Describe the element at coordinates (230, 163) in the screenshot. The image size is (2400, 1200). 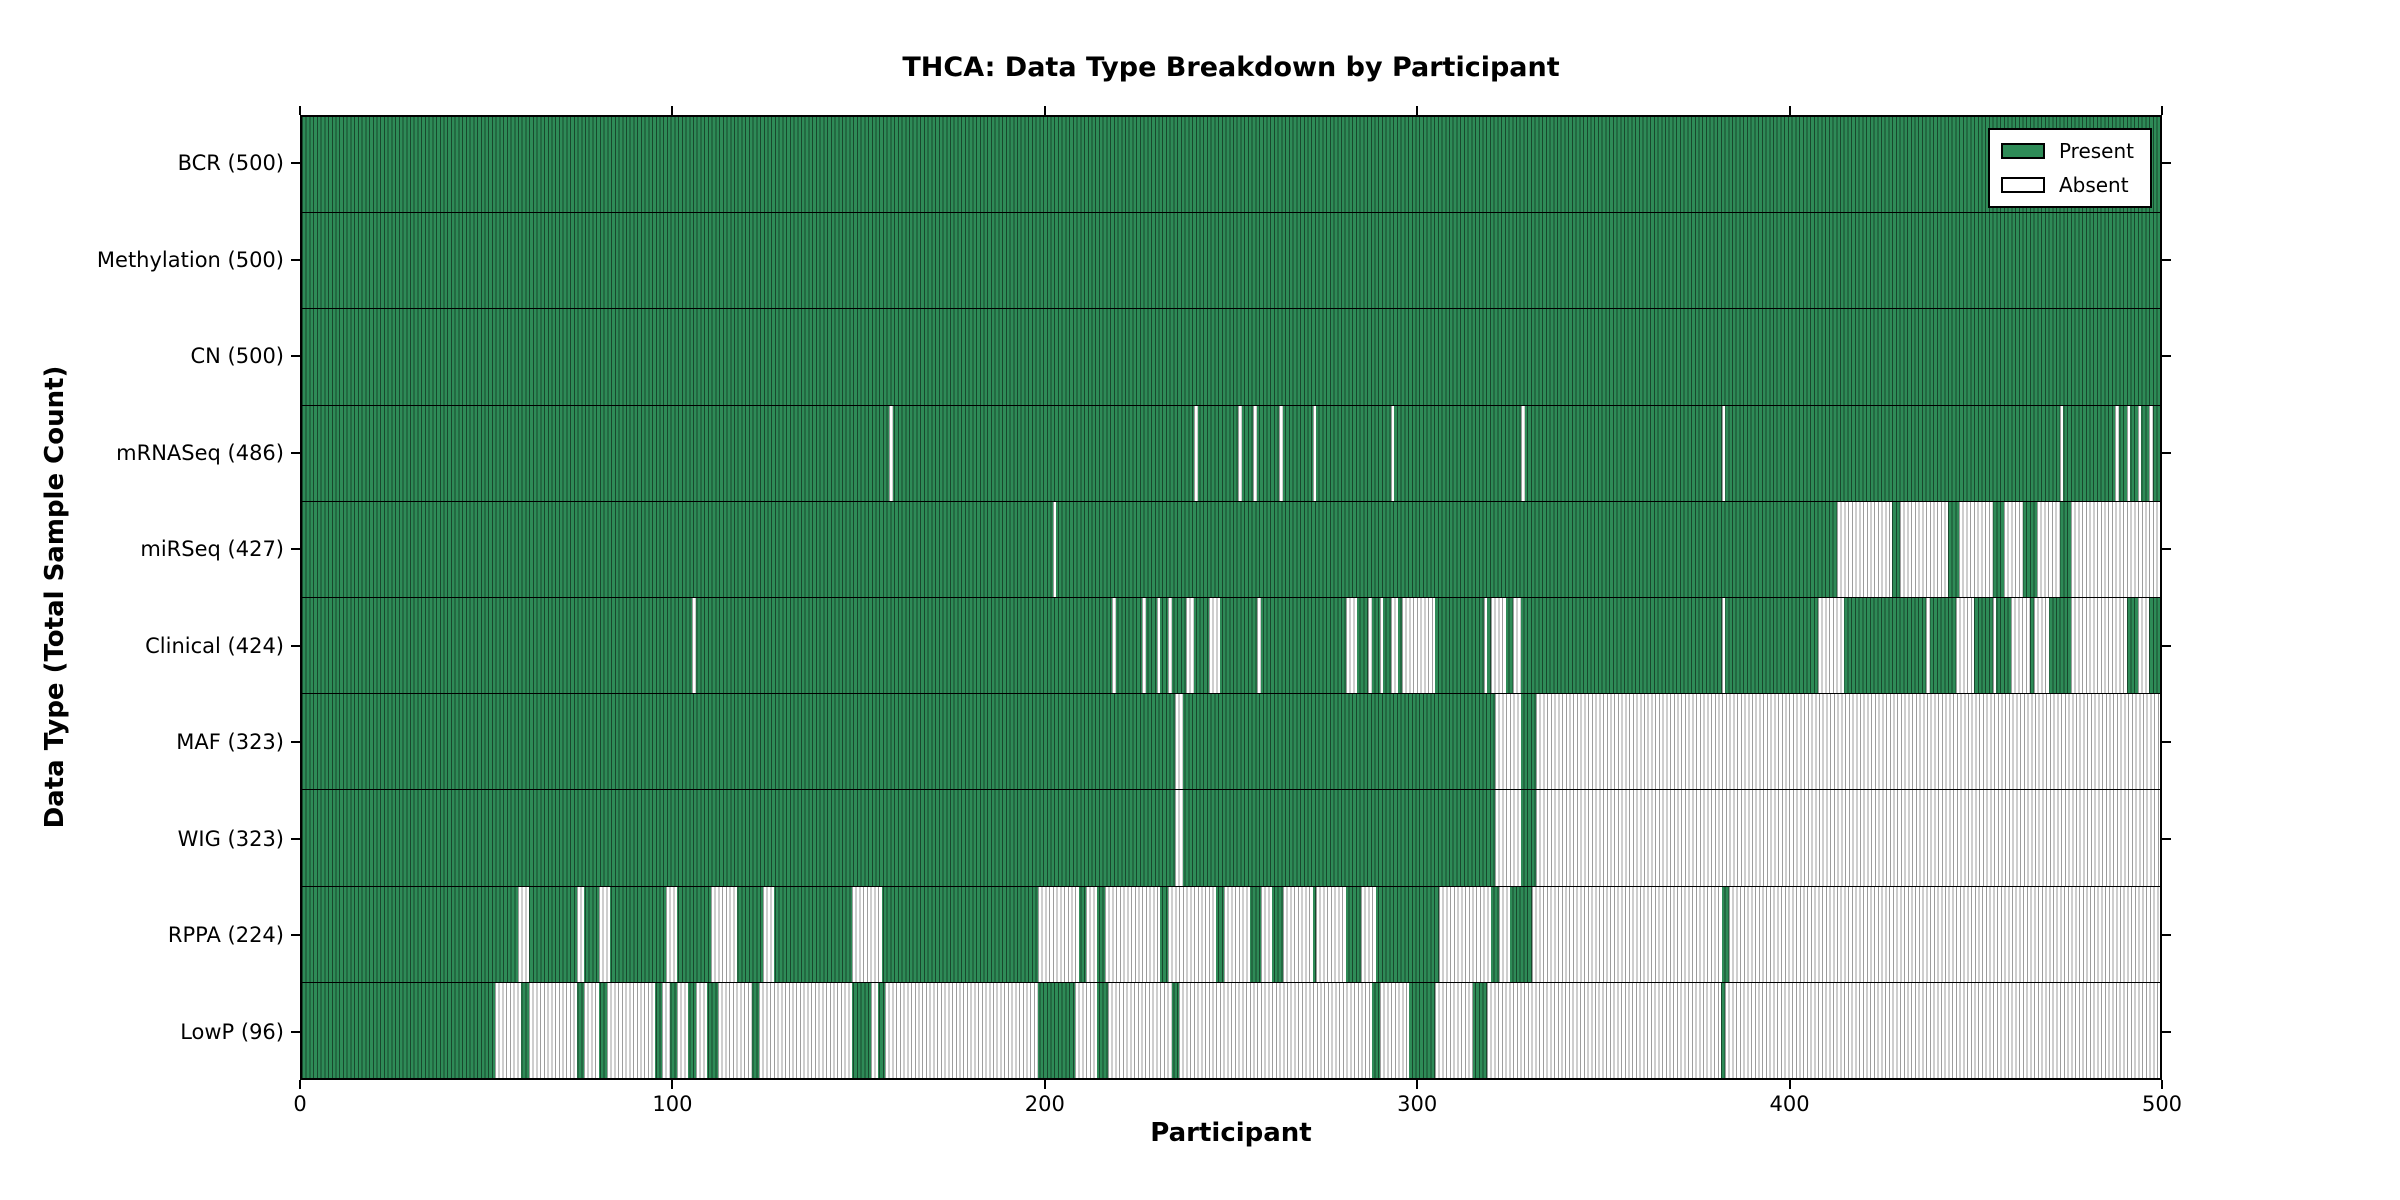
I see `y-tick-label-bcr: BCR (500)` at that location.